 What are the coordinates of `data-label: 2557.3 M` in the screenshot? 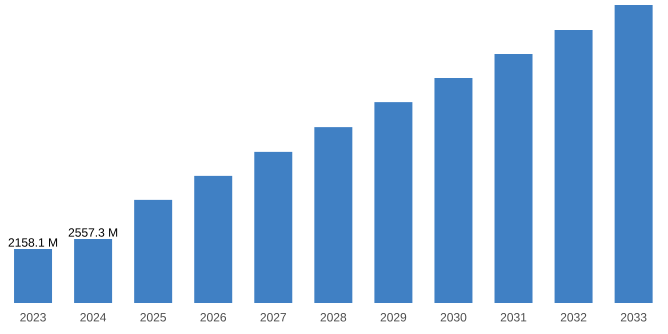 It's located at (93, 232).